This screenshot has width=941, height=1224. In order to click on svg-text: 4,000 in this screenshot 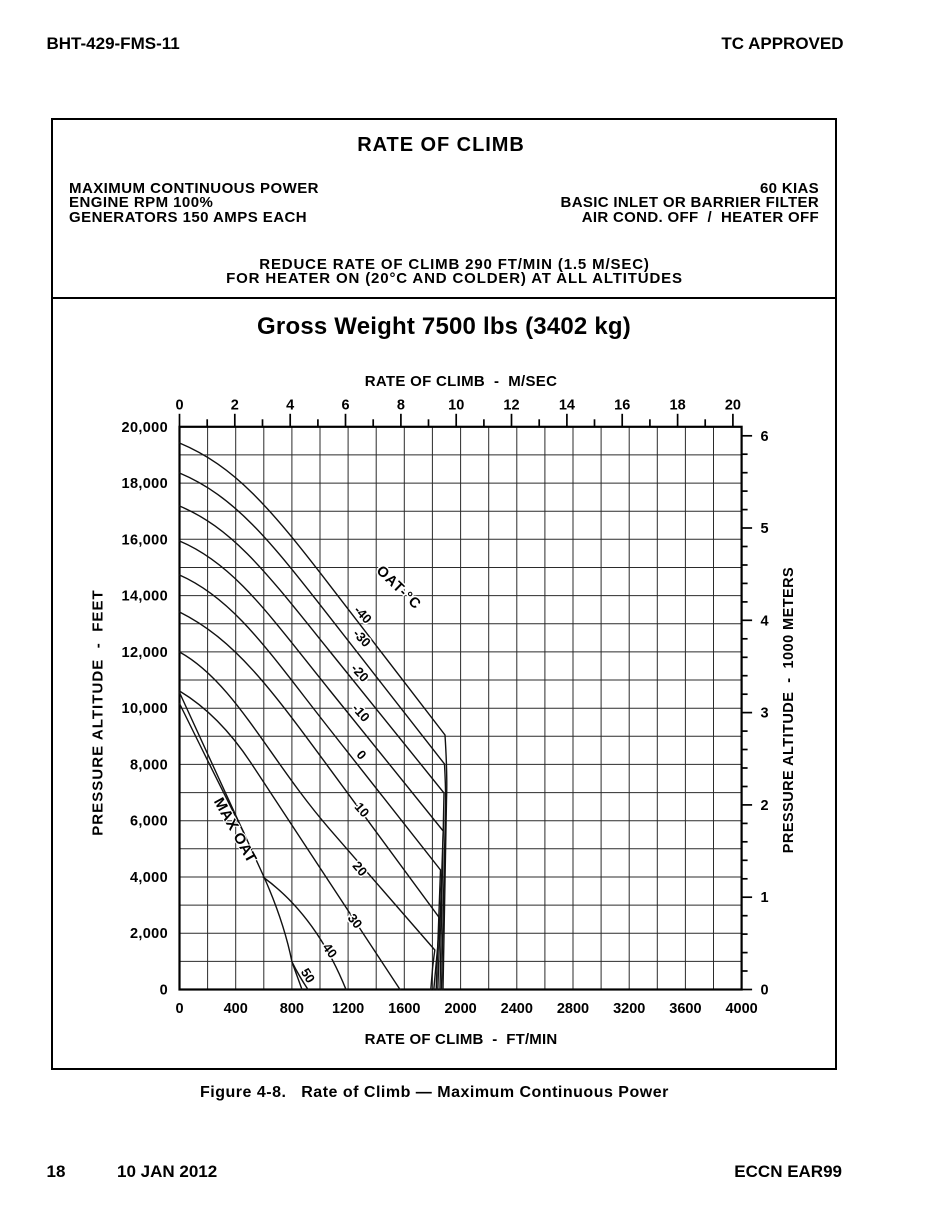, I will do `click(149, 878)`.